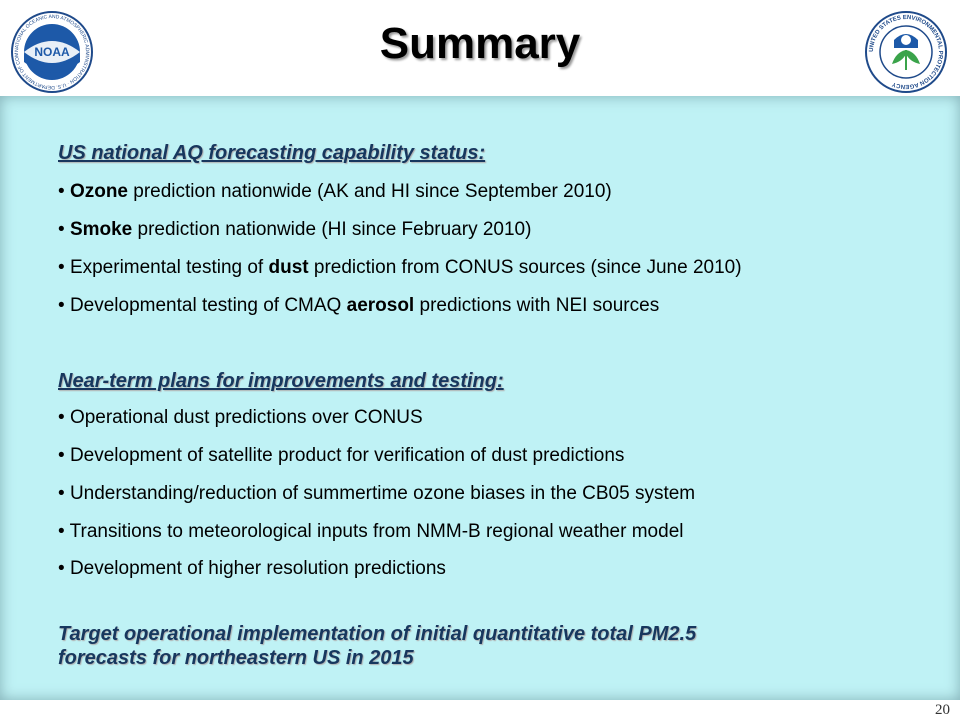 The width and height of the screenshot is (960, 720). I want to click on noaa-logo-text: NOAA, so click(52, 52).